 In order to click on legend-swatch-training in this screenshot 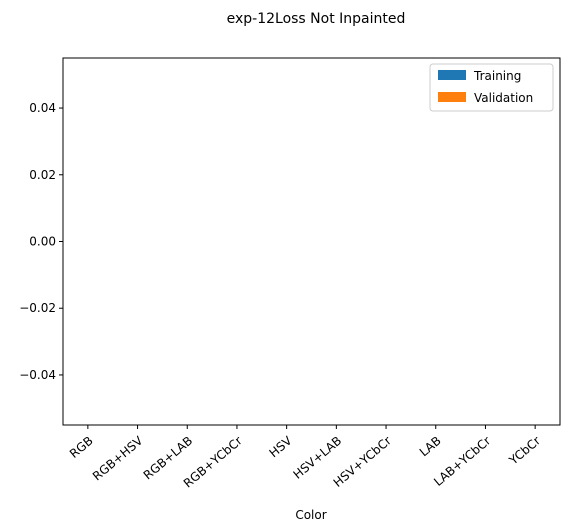, I will do `click(452, 75)`.